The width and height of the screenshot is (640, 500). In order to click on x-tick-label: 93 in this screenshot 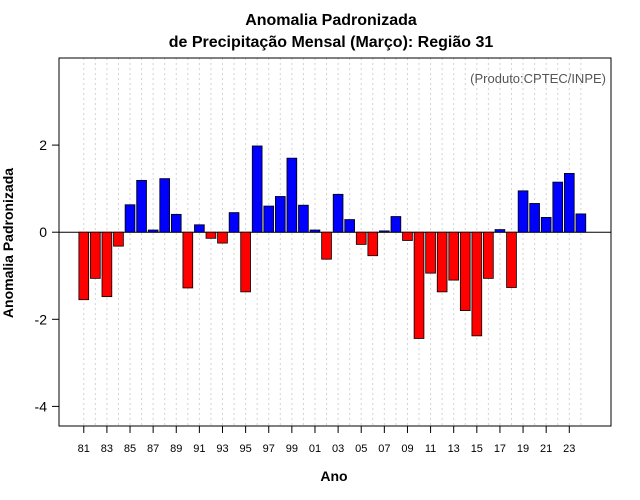, I will do `click(222, 449)`.